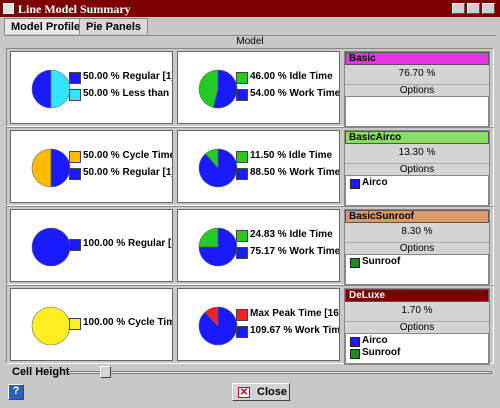  Describe the element at coordinates (417, 190) in the screenshot. I see `options-list: Airco` at that location.